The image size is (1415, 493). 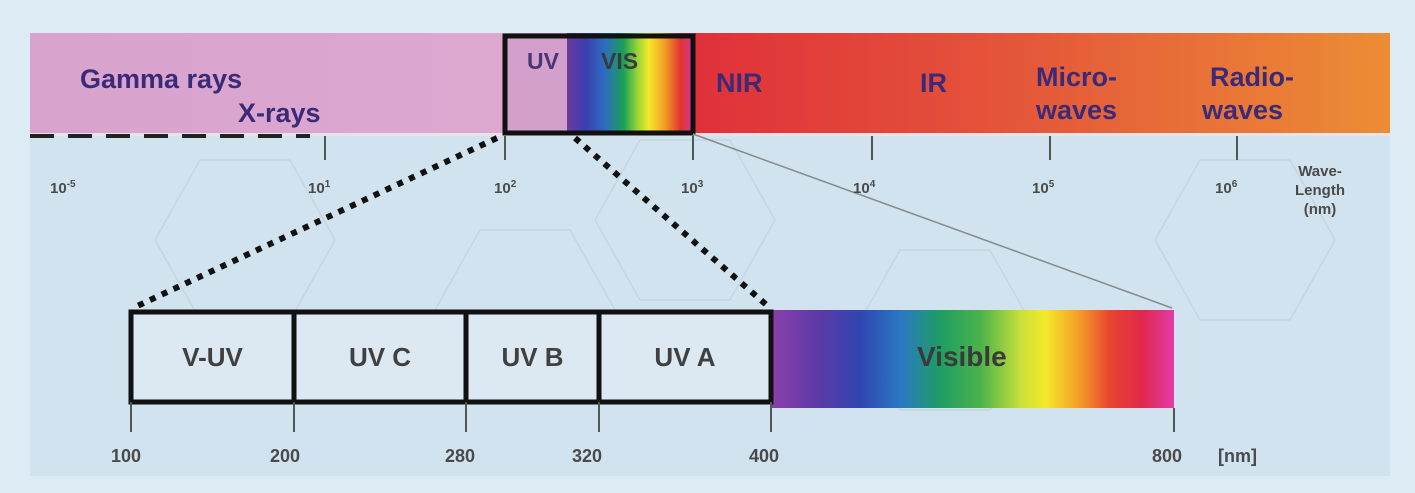 What do you see at coordinates (505, 188) in the screenshot?
I see `tick-label-1e2: 10²` at bounding box center [505, 188].